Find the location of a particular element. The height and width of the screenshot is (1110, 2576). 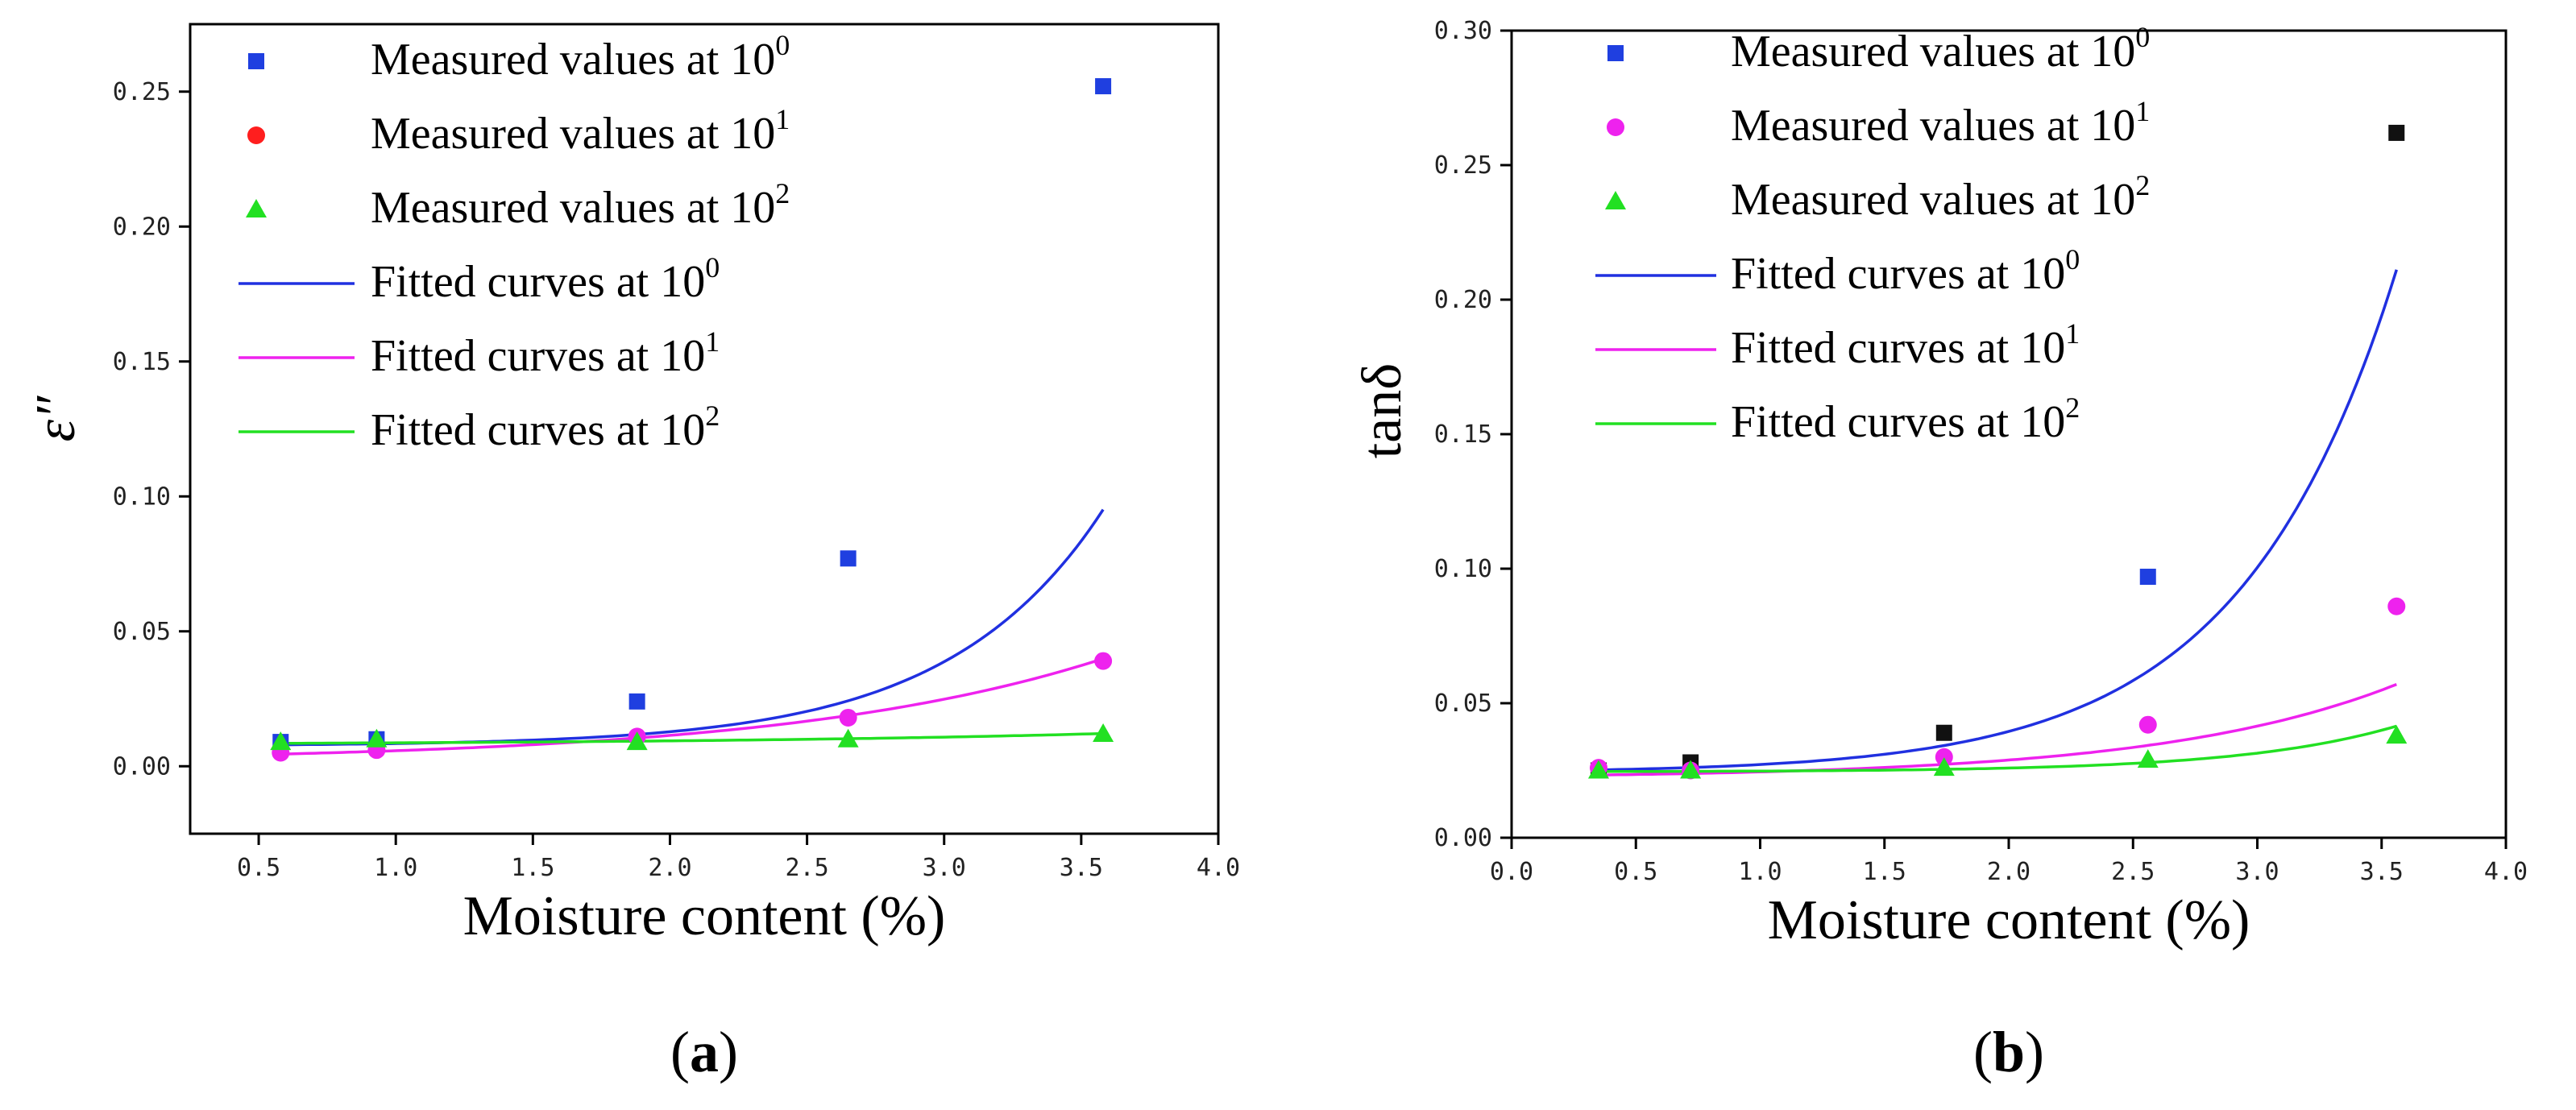

panel-caption: (b) is located at coordinates (2008, 1052).